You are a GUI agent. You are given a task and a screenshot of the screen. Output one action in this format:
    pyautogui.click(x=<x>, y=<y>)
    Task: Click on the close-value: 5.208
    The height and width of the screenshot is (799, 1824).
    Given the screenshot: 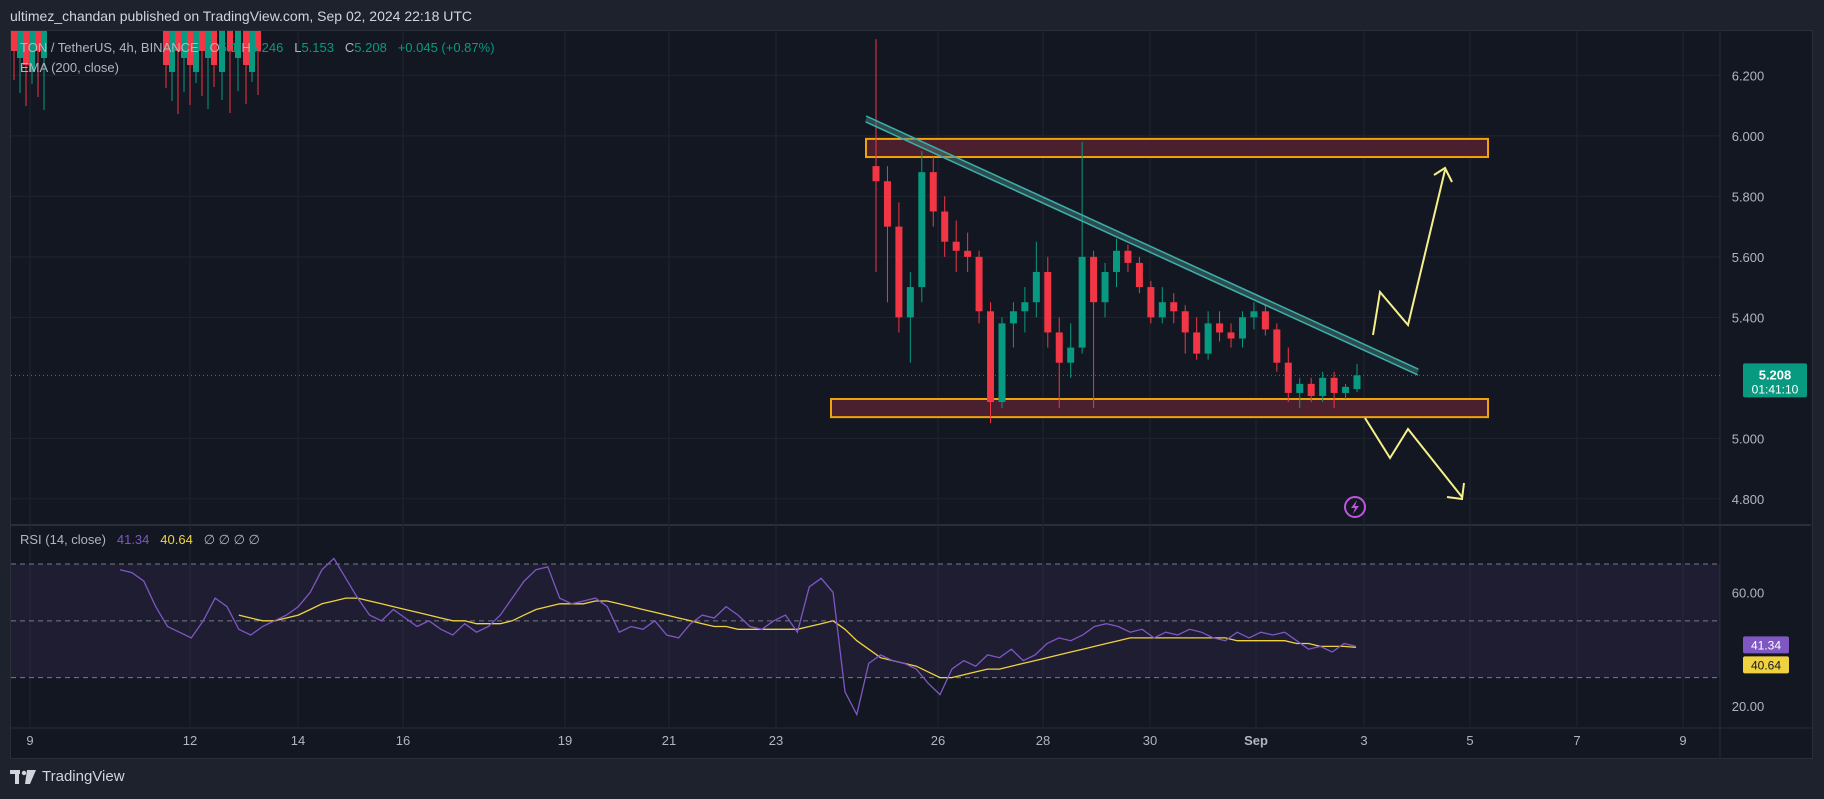 What is the action you would take?
    pyautogui.click(x=370, y=47)
    